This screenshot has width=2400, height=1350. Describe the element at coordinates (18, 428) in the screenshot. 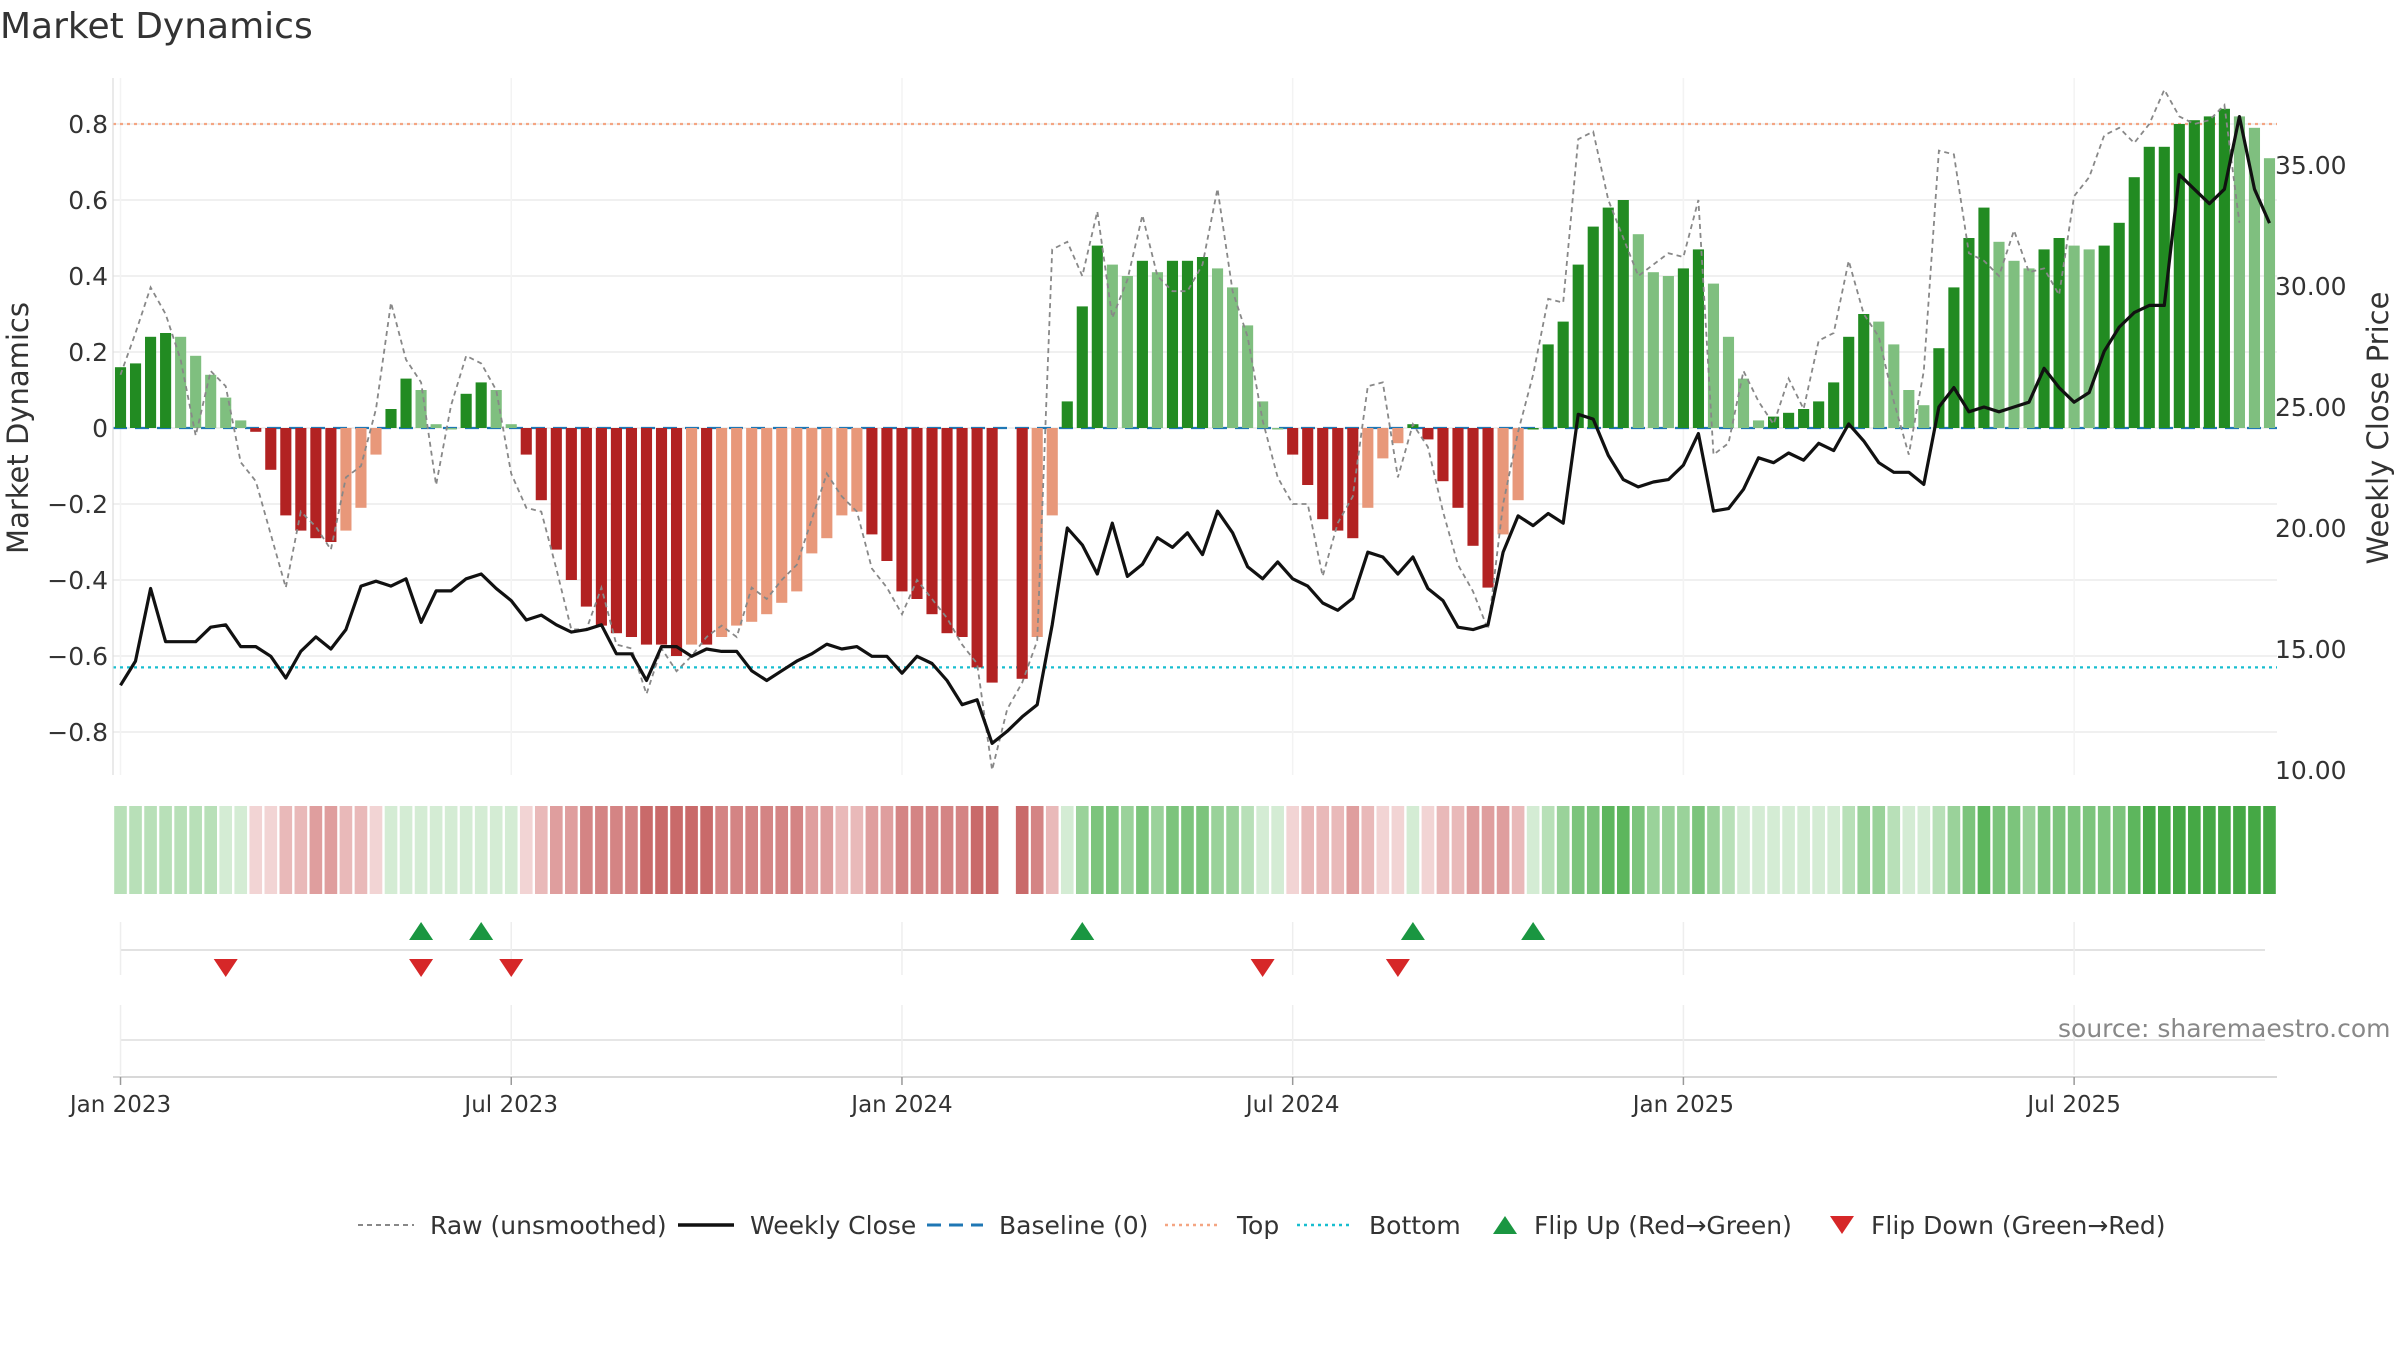

I see `left-axis-label: Market Dynamics` at that location.